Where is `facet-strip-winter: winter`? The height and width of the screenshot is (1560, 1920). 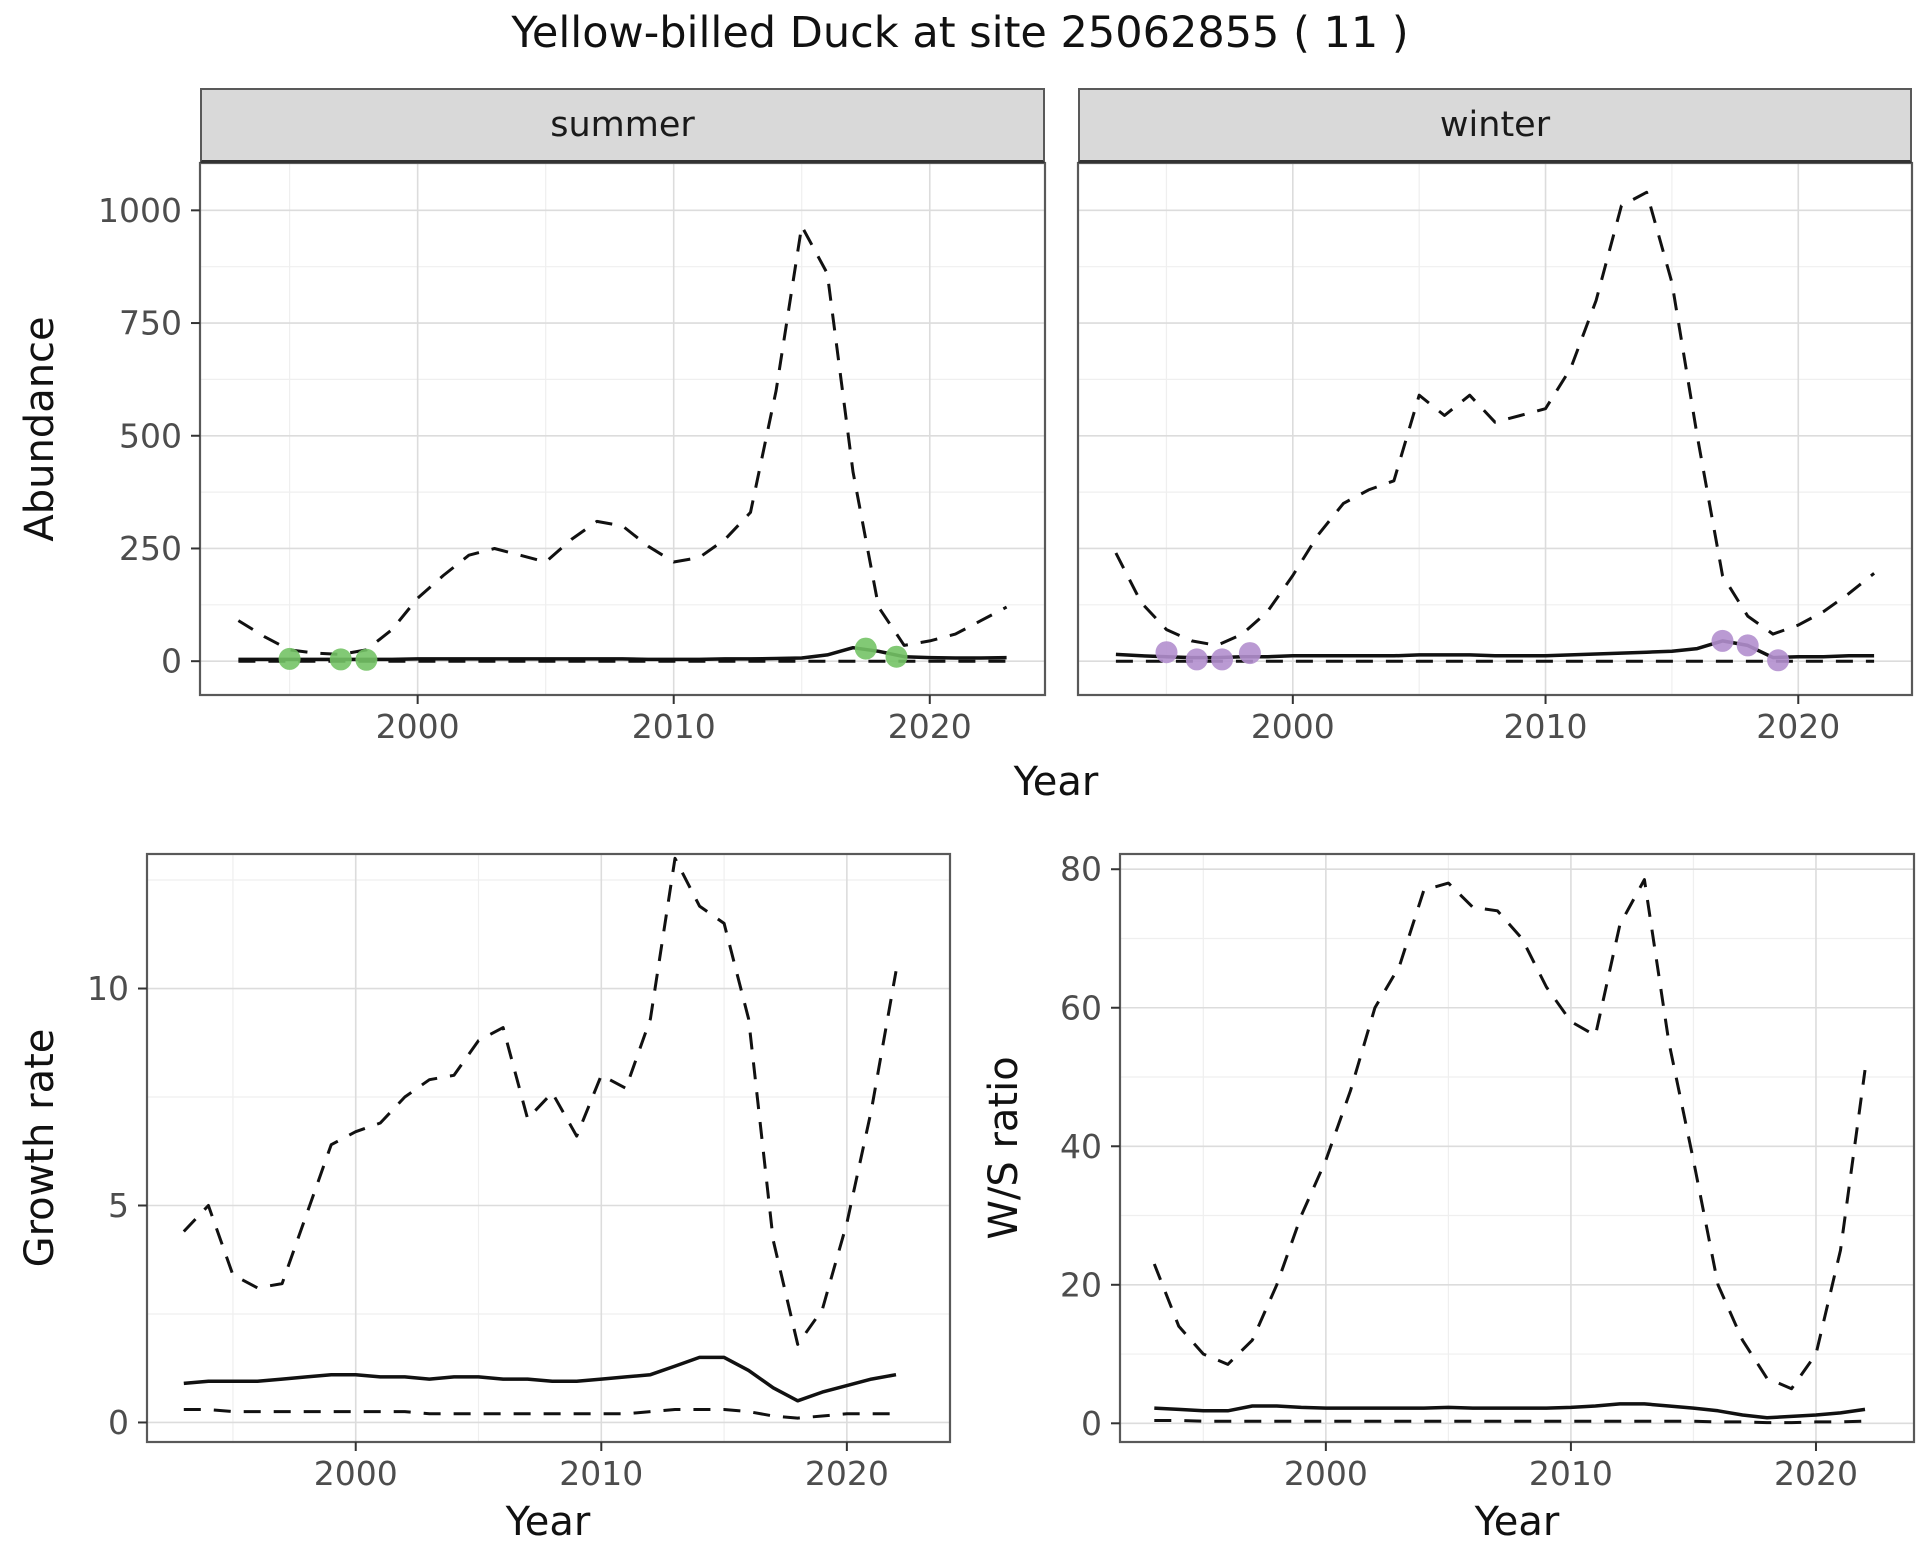 facet-strip-winter: winter is located at coordinates (1495, 125).